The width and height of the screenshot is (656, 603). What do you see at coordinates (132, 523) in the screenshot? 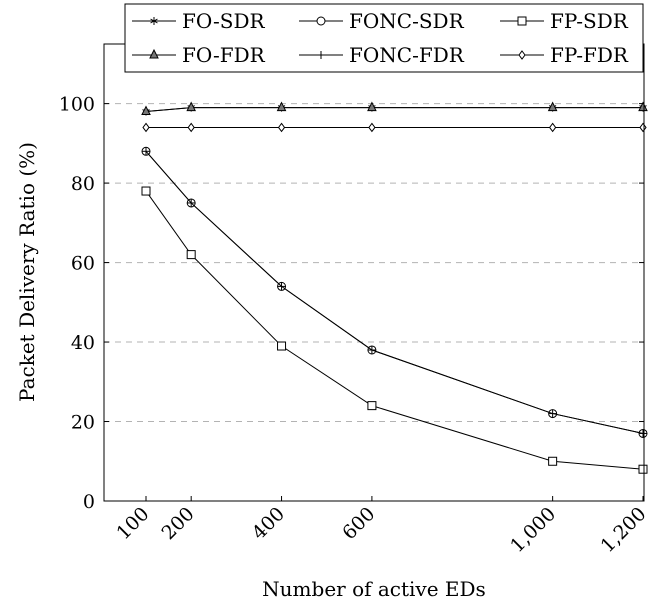
I see `x-tick-label: 100` at bounding box center [132, 523].